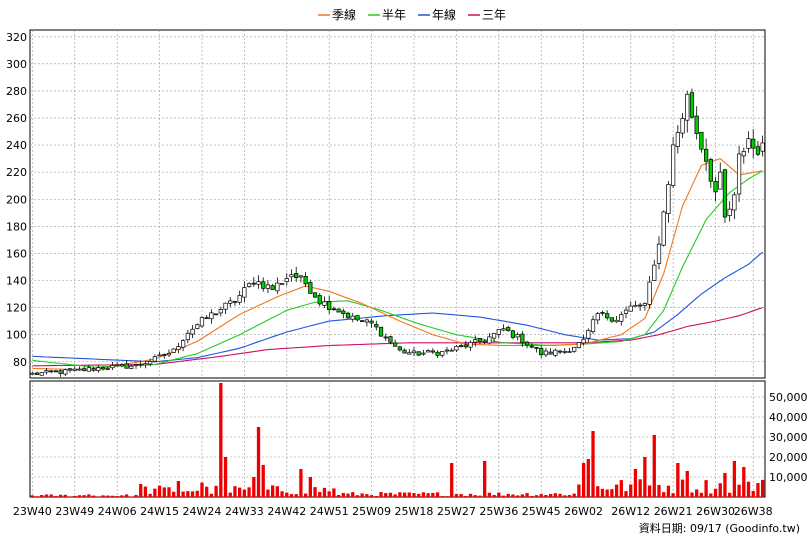 Image resolution: width=808 pixels, height=540 pixels. I want to click on price-tick-4: 160, so click(16, 253).